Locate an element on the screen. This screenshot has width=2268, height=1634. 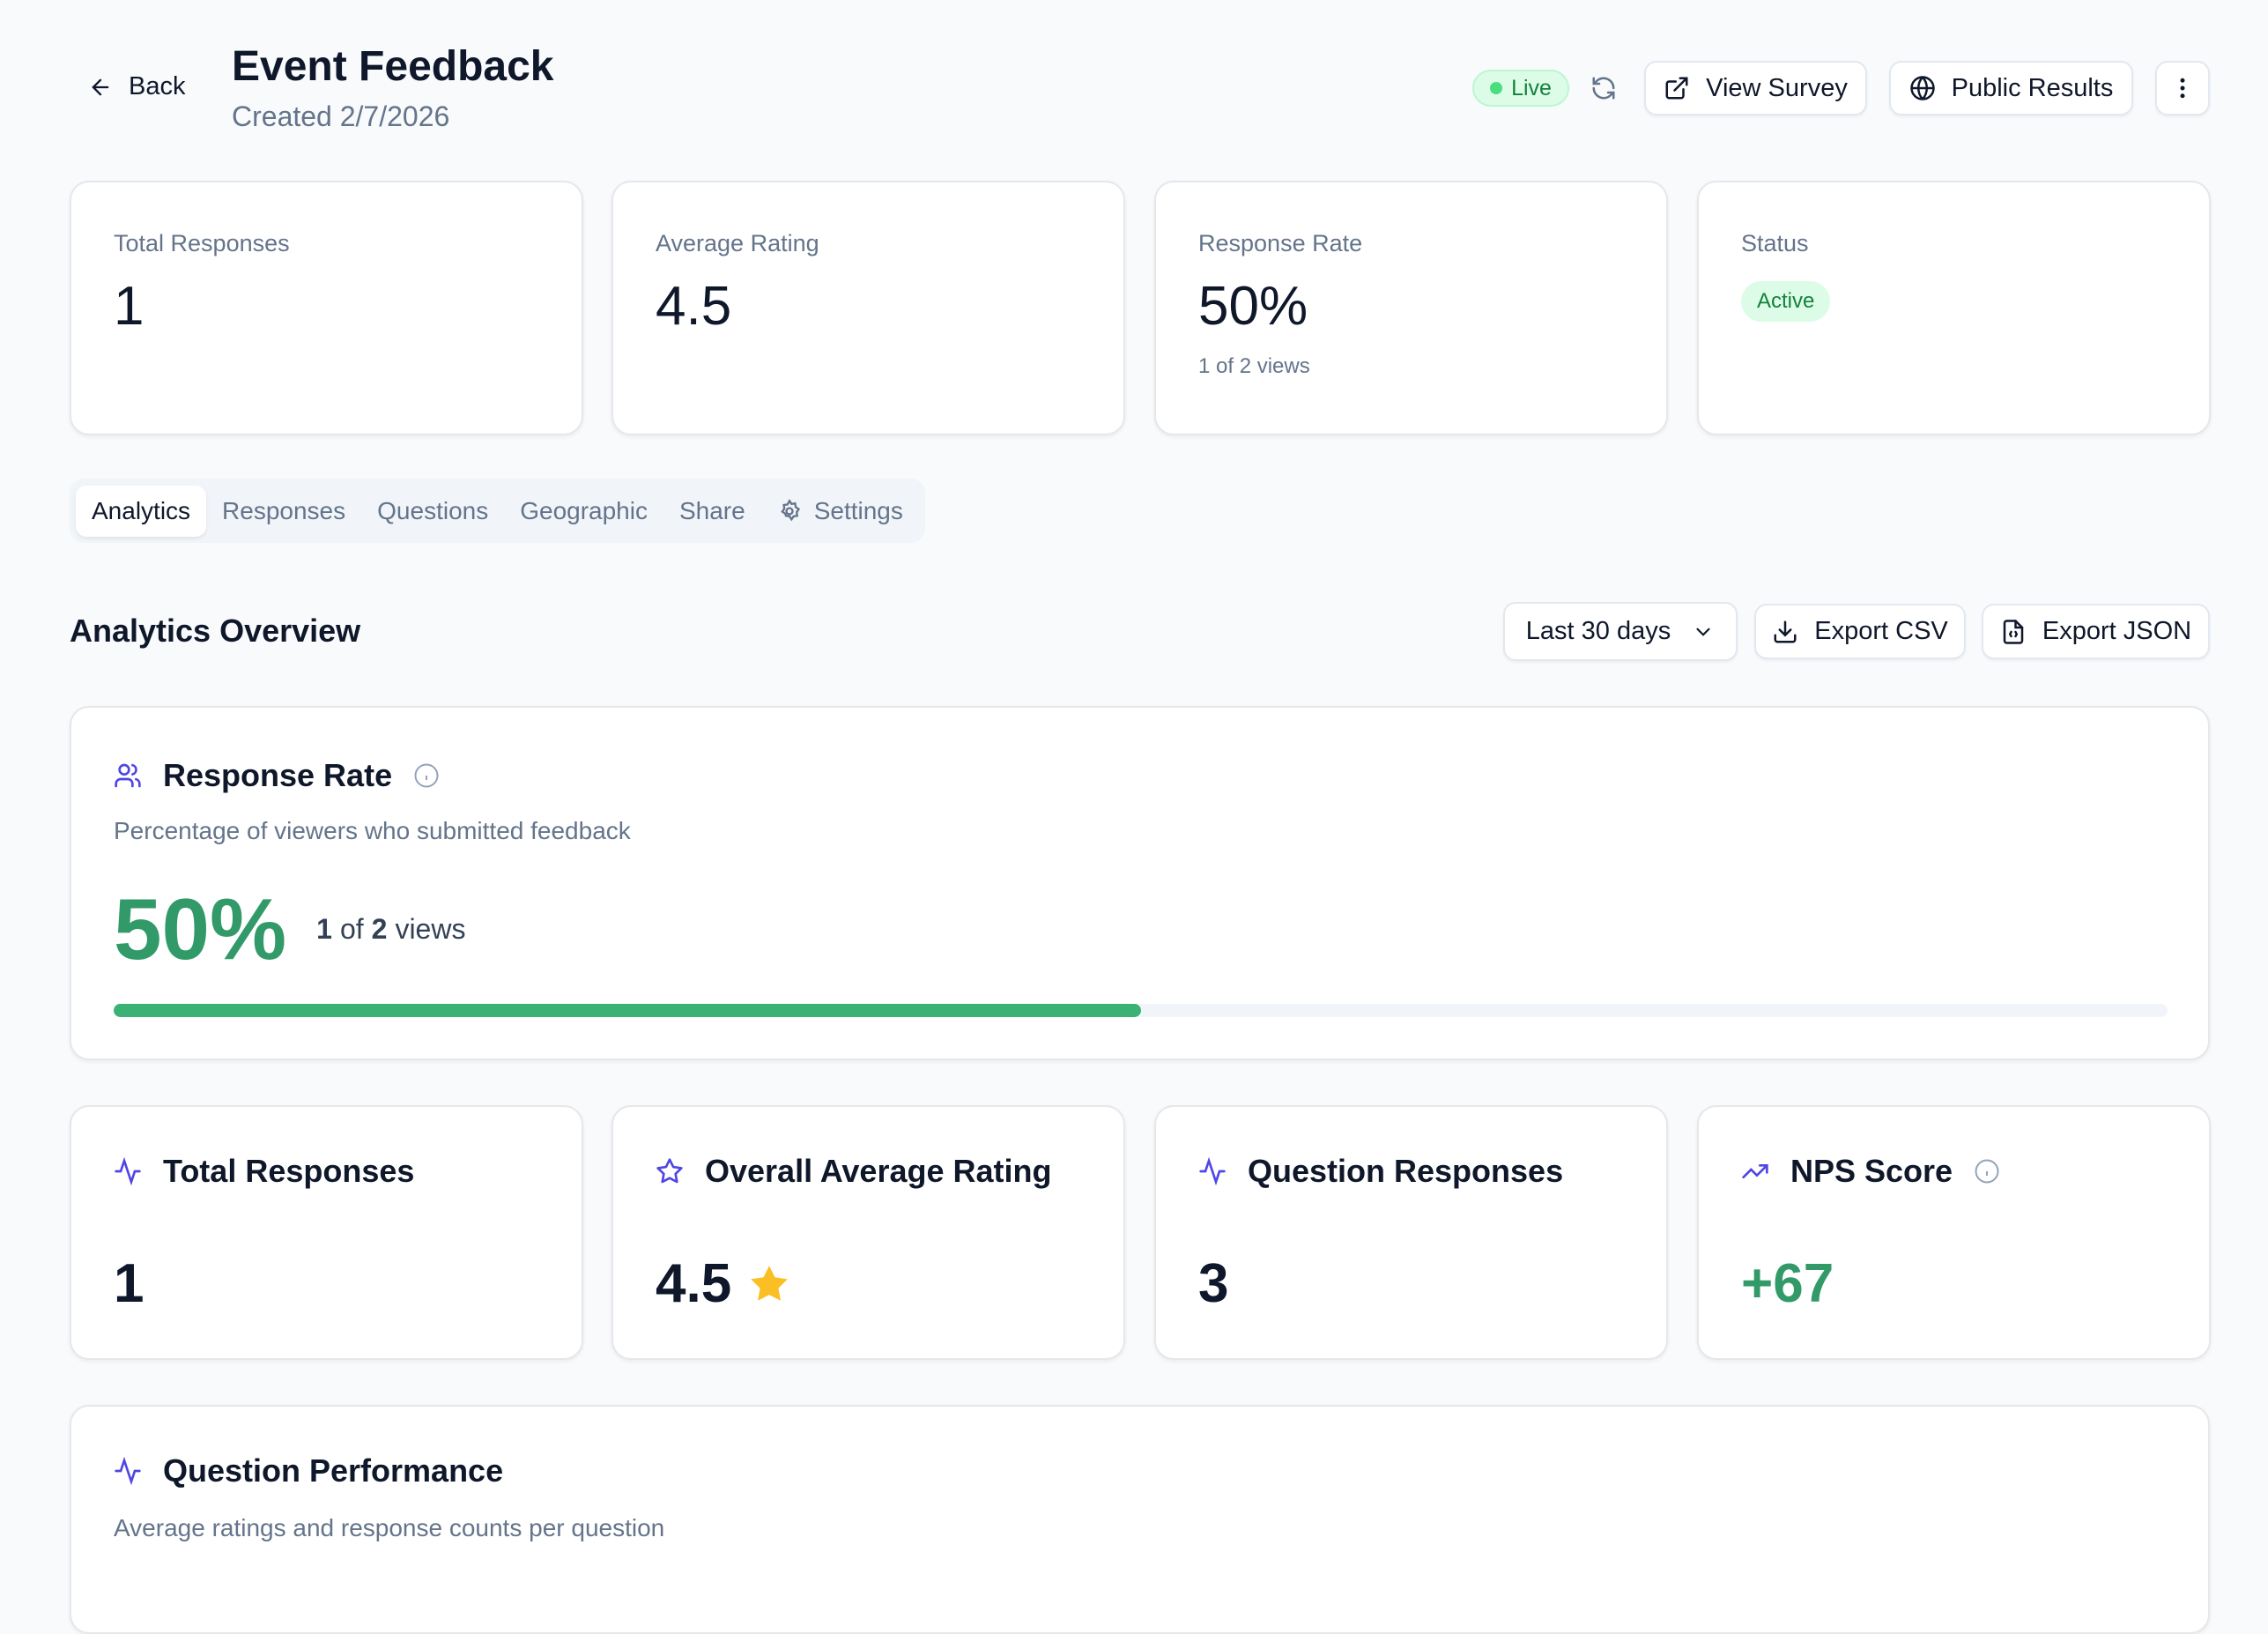
export-json-button: Export JSON is located at coordinates (2096, 631).